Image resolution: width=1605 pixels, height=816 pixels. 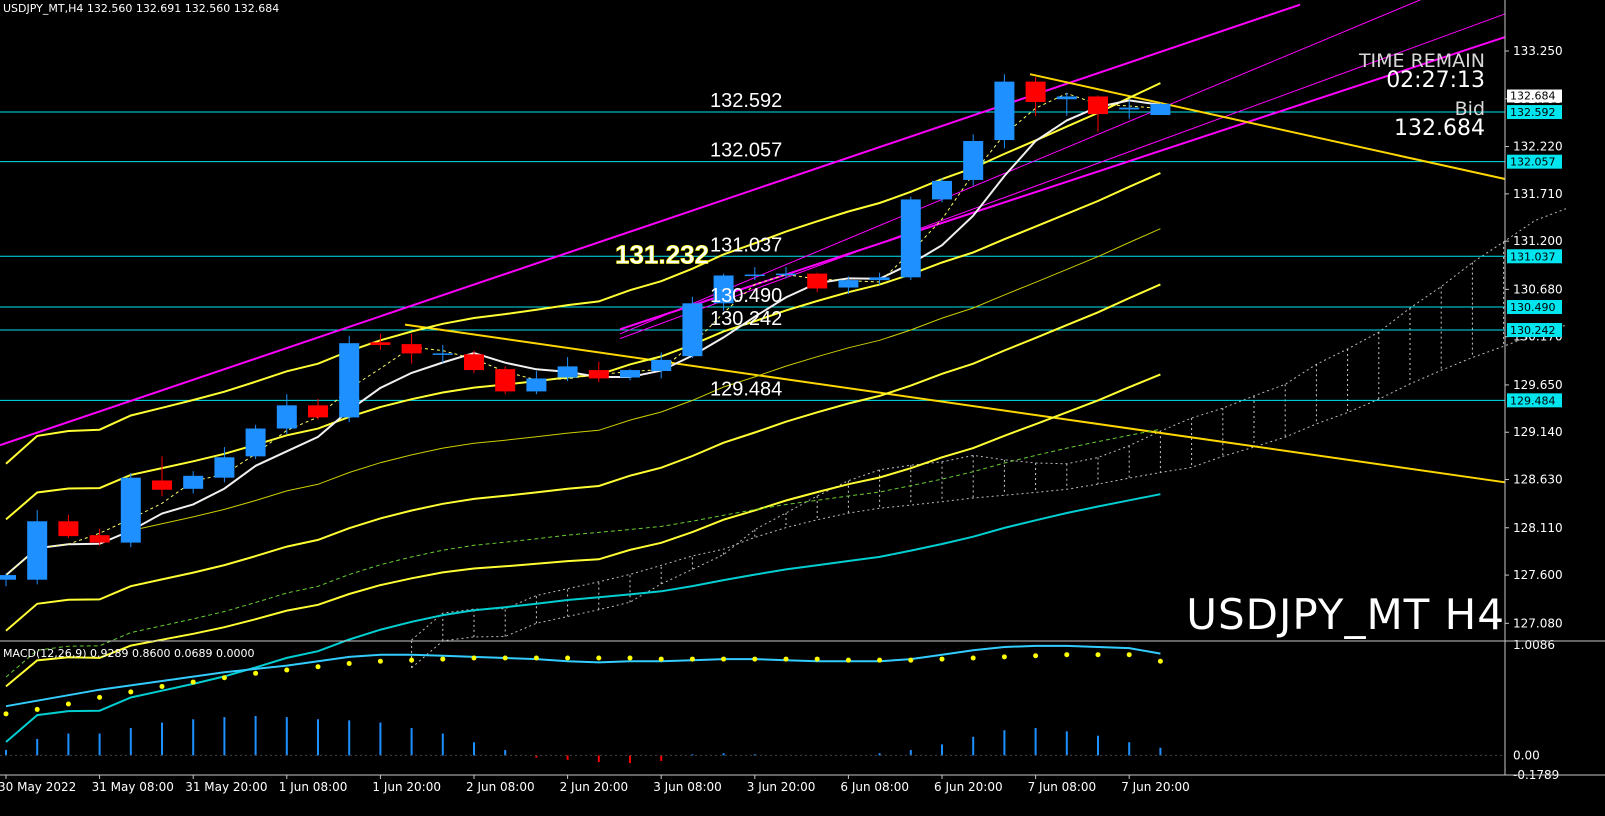 I want to click on annotation-label: 131.232, so click(x=662, y=255).